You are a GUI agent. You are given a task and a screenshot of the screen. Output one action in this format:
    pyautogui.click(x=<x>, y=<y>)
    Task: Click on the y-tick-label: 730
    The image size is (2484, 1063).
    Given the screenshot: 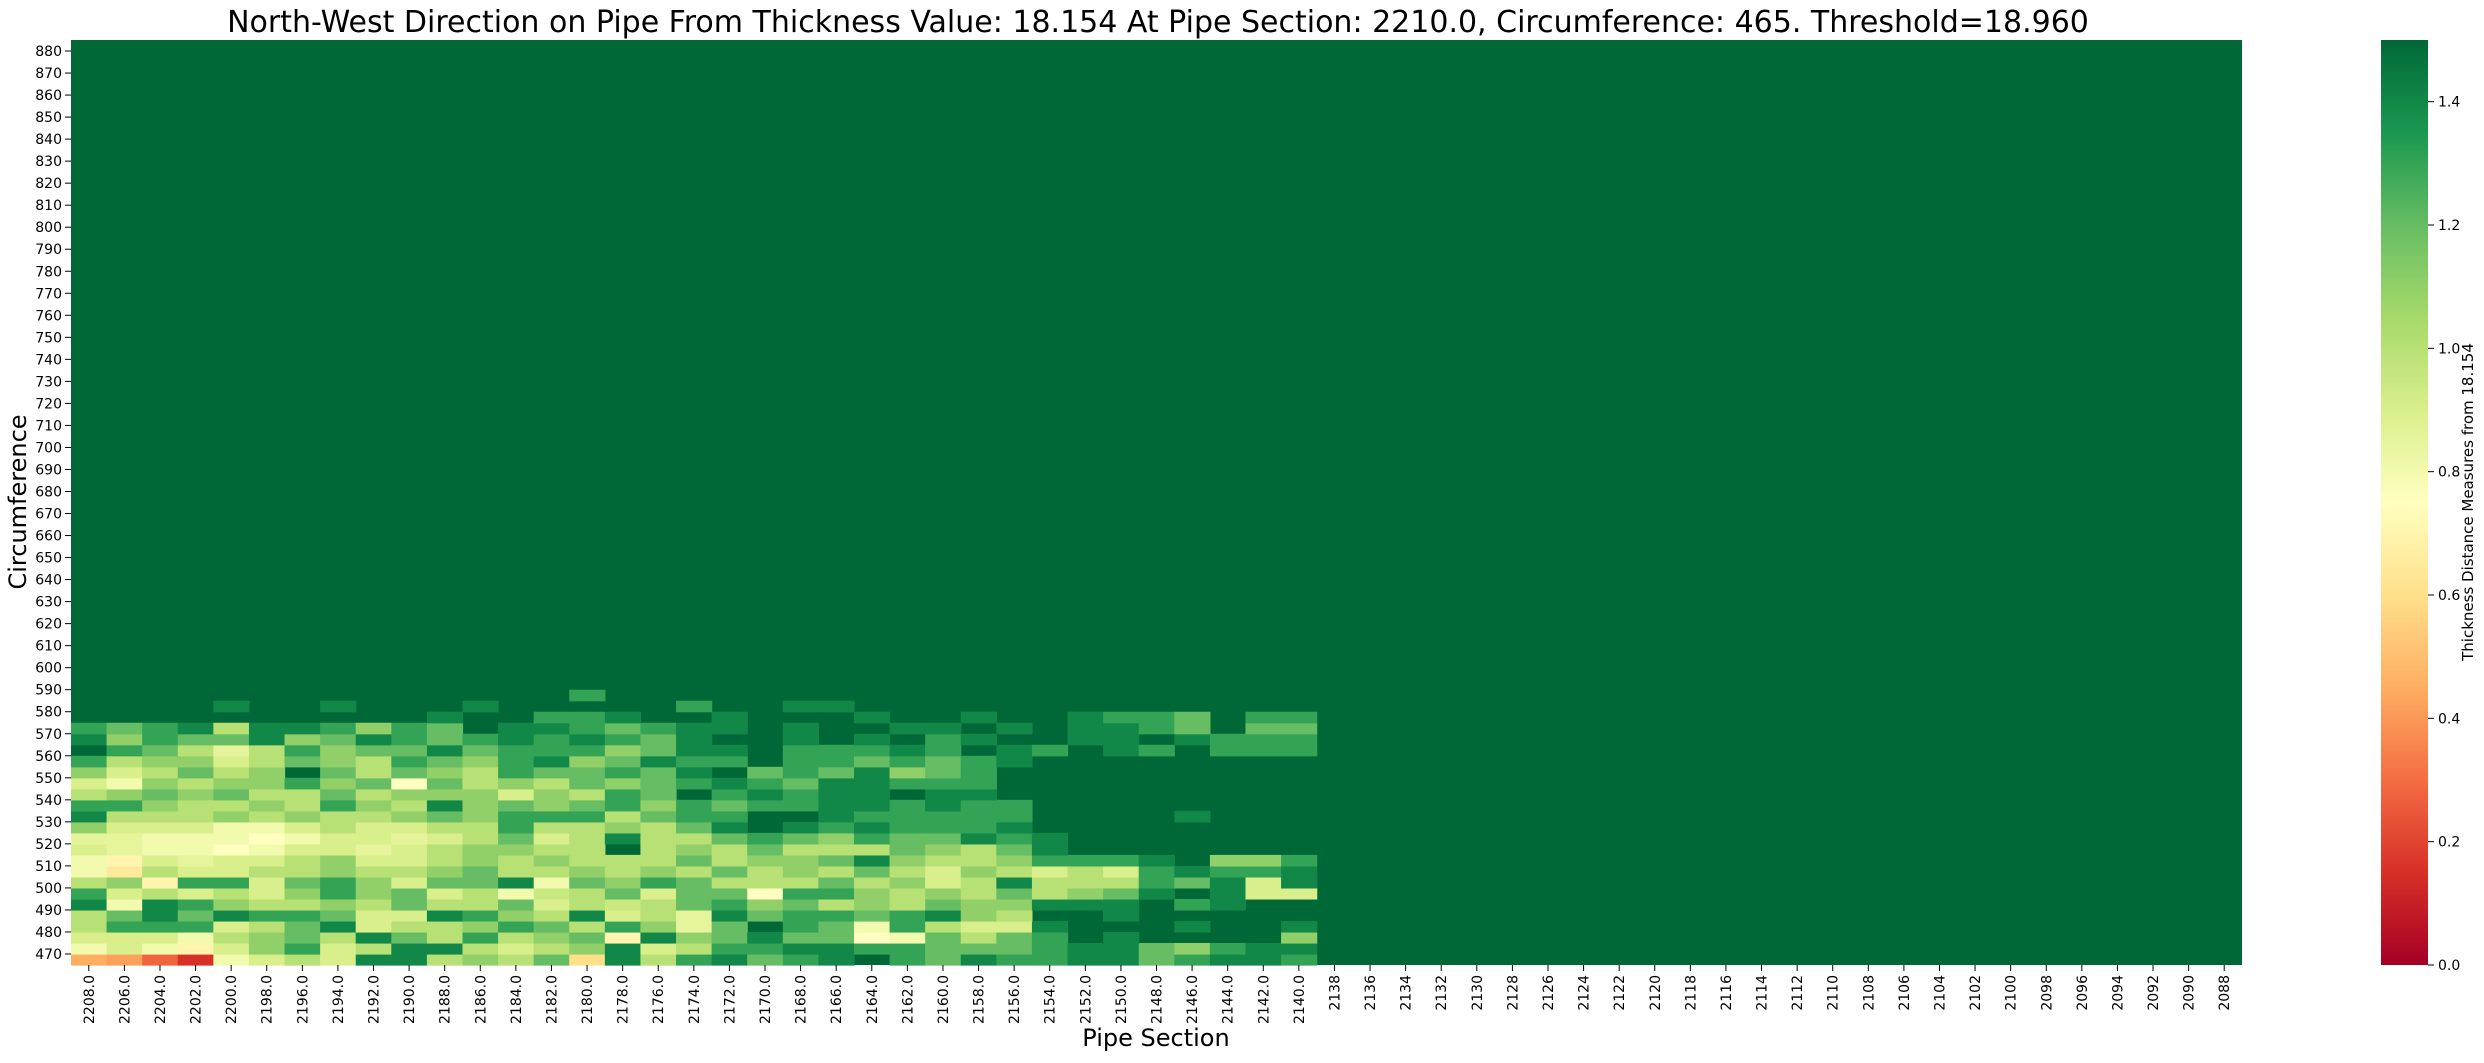 What is the action you would take?
    pyautogui.click(x=48, y=382)
    